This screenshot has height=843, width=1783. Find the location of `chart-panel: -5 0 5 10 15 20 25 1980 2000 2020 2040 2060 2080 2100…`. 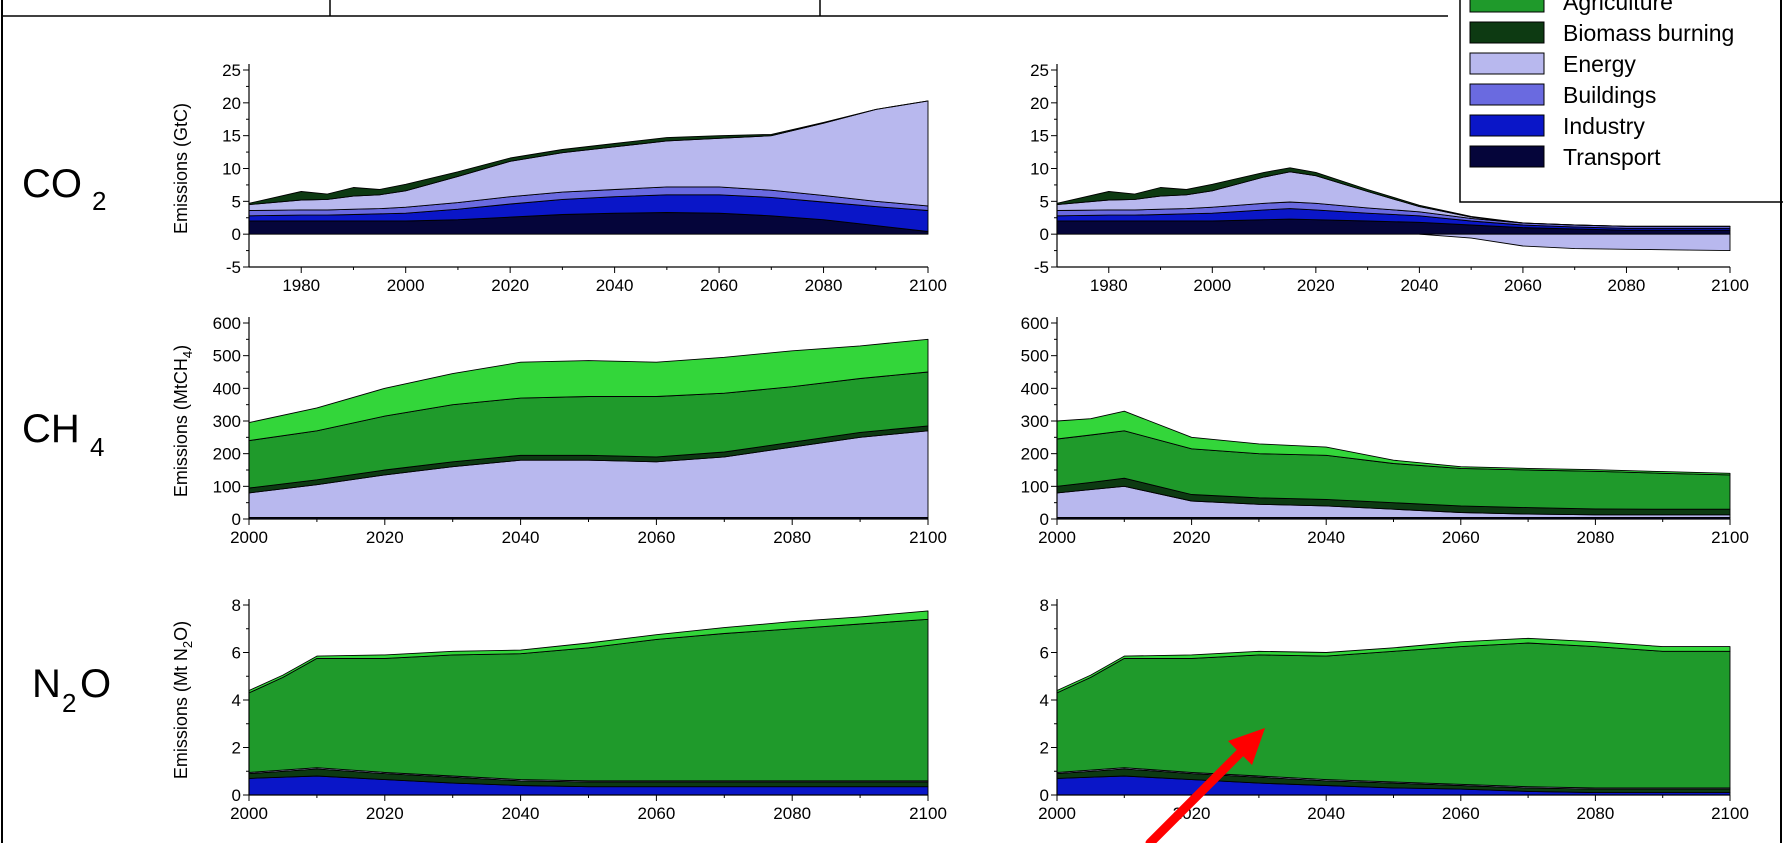

chart-panel: -5 0 5 10 15 20 25 1980 2000 2020 2040 2060 2080 2100… is located at coordinates (559, 178).